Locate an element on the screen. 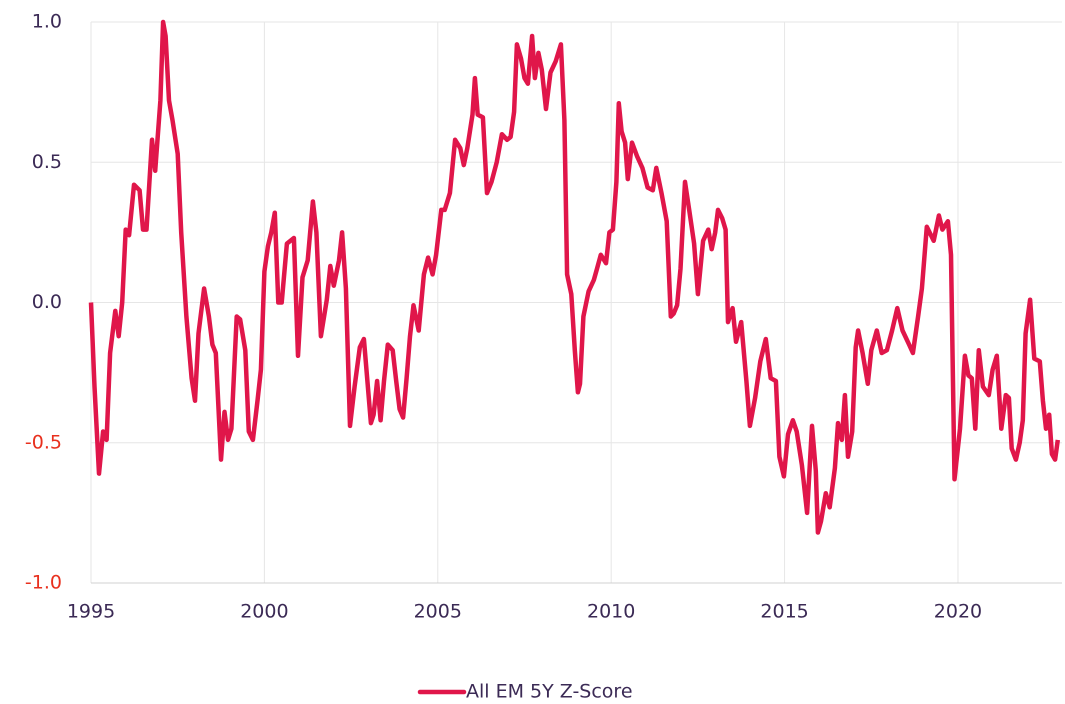  x-tick-label: 2010 is located at coordinates (611, 612).